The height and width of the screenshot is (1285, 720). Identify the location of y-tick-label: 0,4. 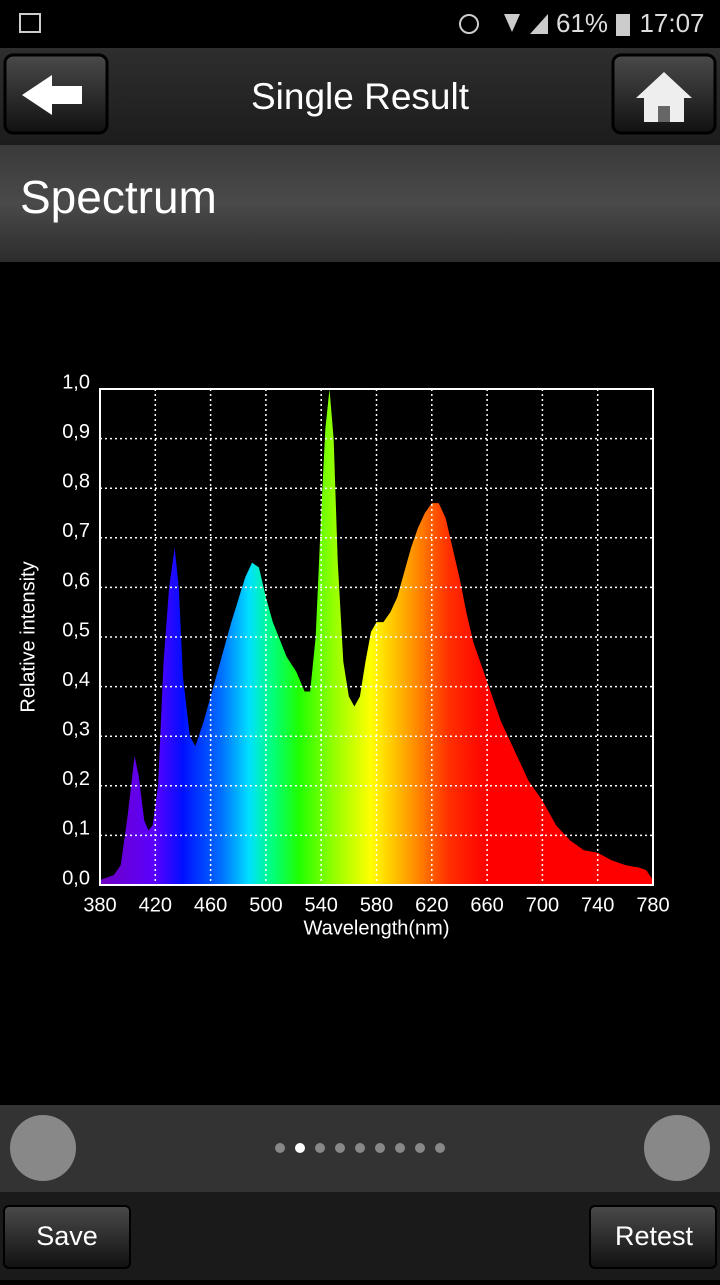
(76, 680).